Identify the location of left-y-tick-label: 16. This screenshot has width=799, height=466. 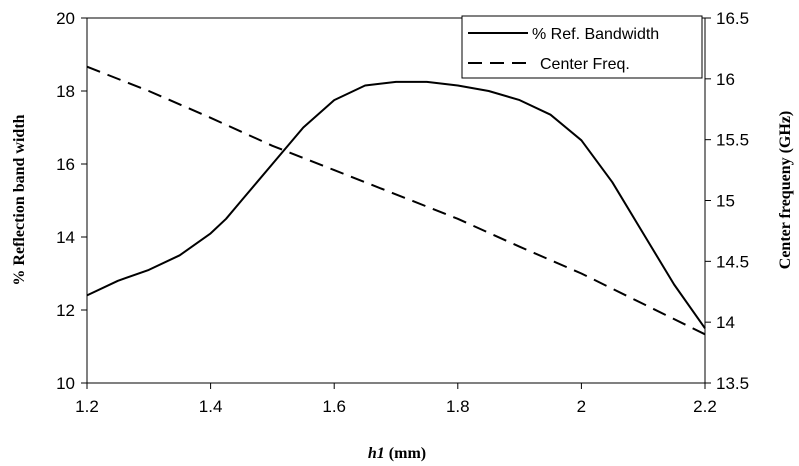
(65, 164).